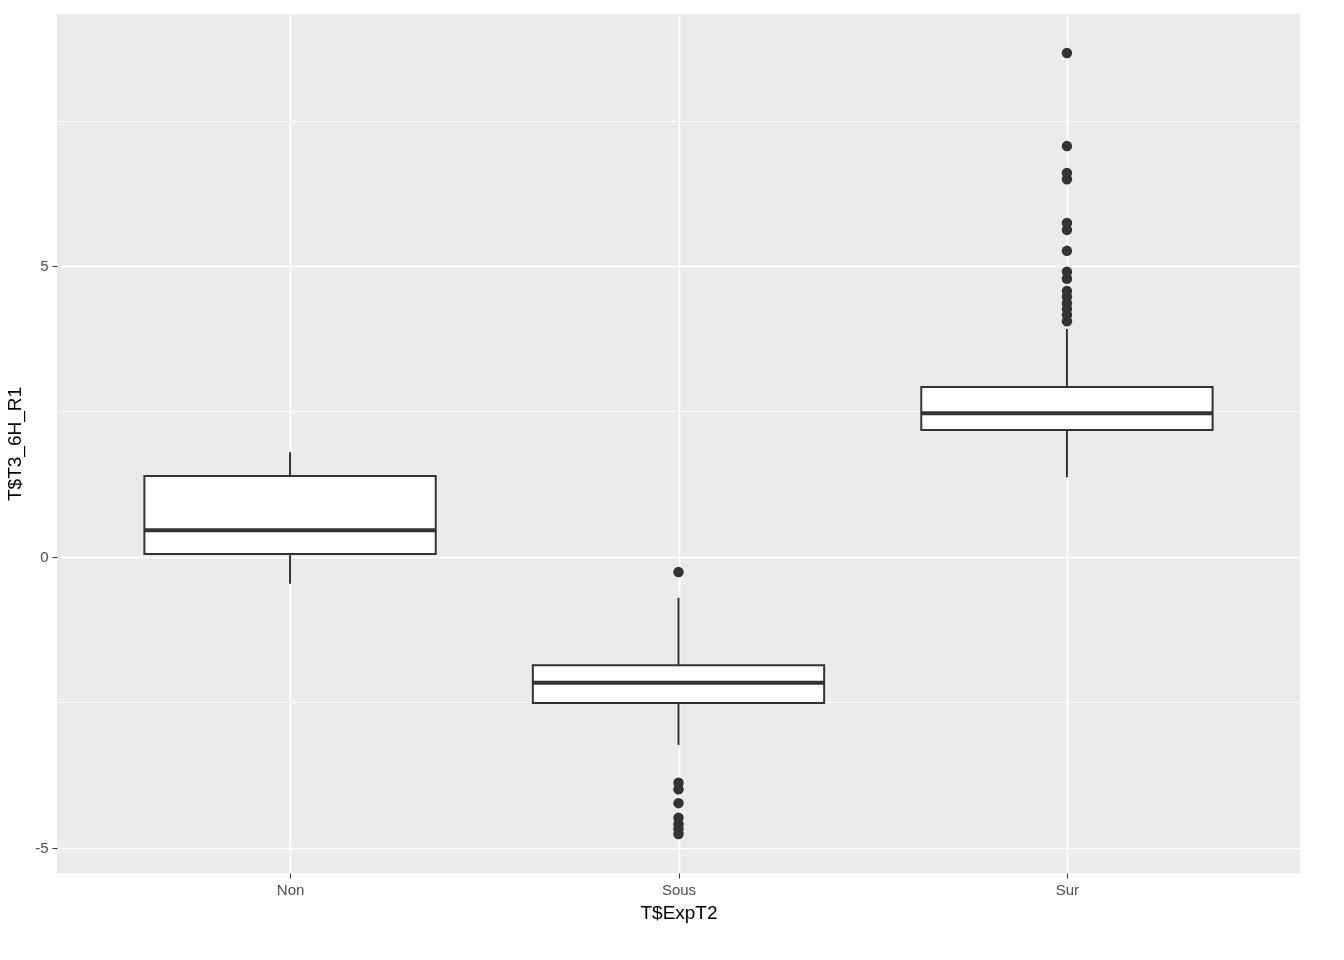  Describe the element at coordinates (44, 266) in the screenshot. I see `y-tick-label: 5` at that location.